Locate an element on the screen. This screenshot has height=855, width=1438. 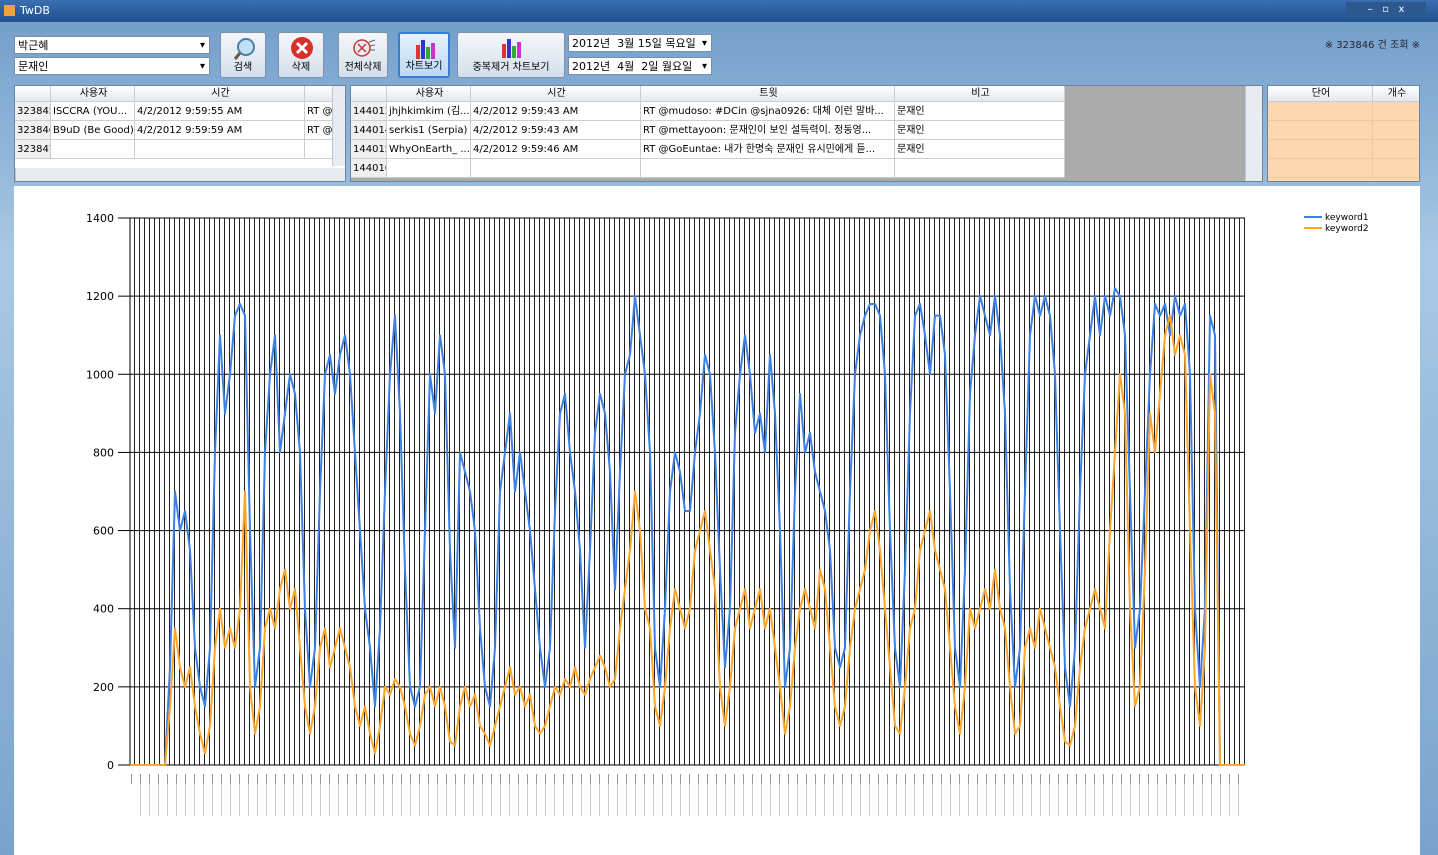
grid-cell: B9uD (Be Good) is located at coordinates (93, 130).